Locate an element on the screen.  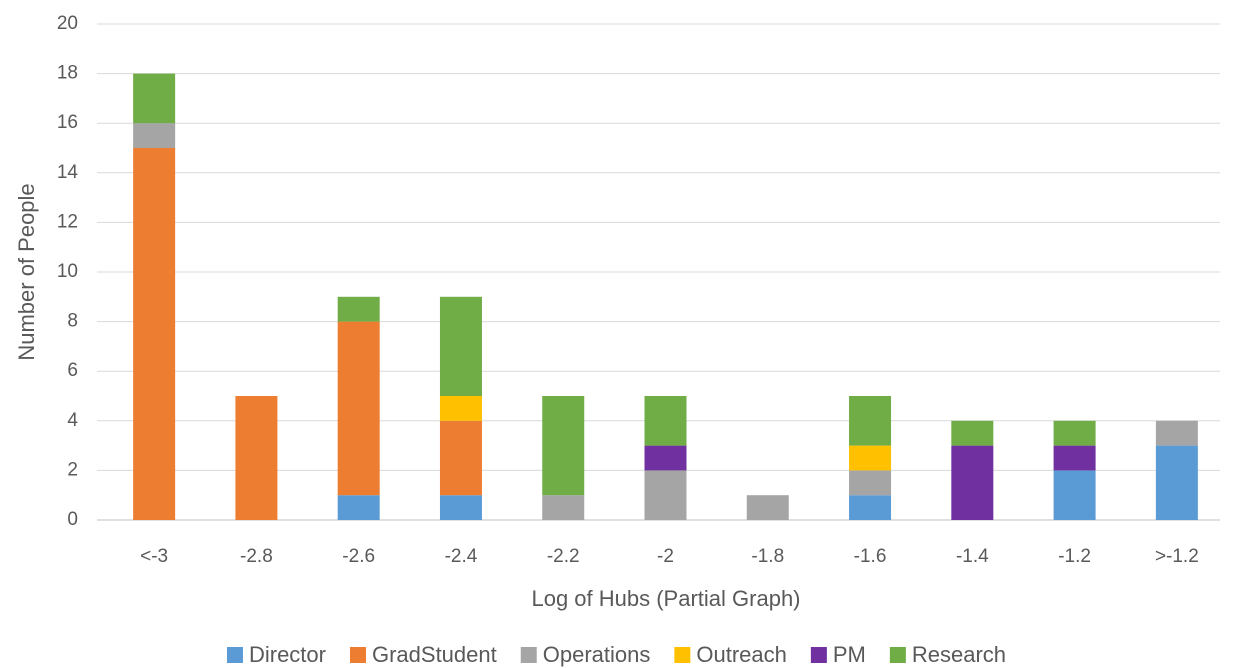
x-tick-label: -2 is located at coordinates (665, 556).